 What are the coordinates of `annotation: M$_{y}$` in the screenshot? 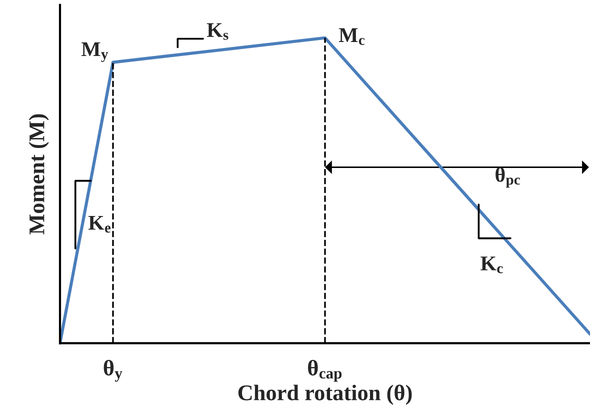 It's located at (94, 52).